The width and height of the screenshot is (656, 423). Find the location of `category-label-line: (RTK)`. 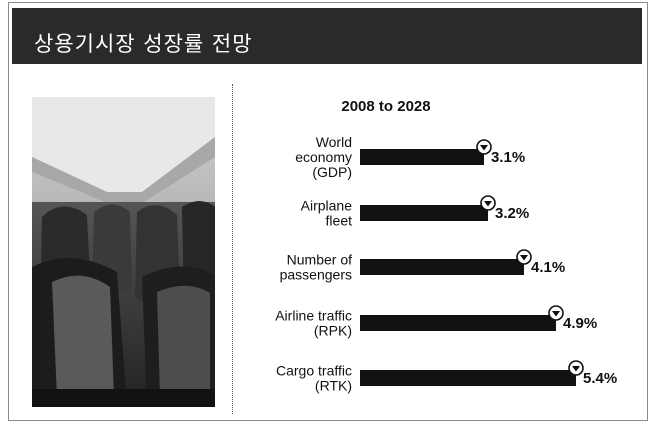

category-label-line: (RTK) is located at coordinates (333, 386).